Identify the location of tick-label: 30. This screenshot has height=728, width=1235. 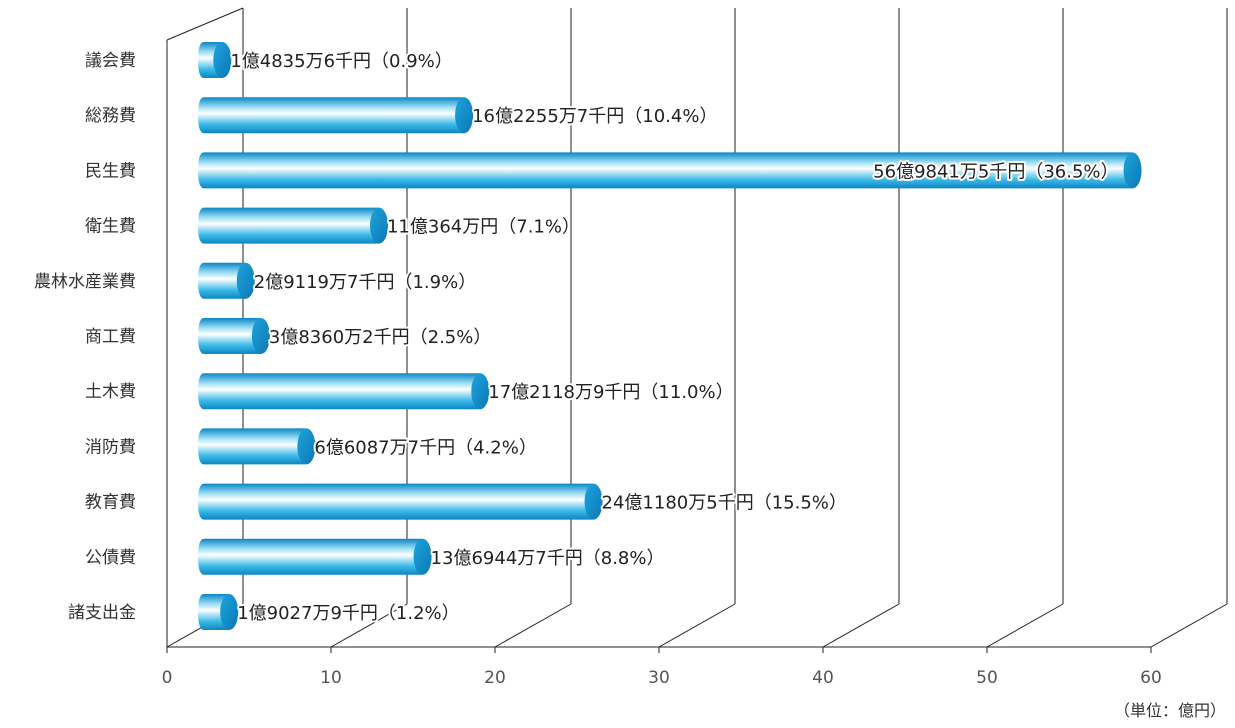
(659, 678).